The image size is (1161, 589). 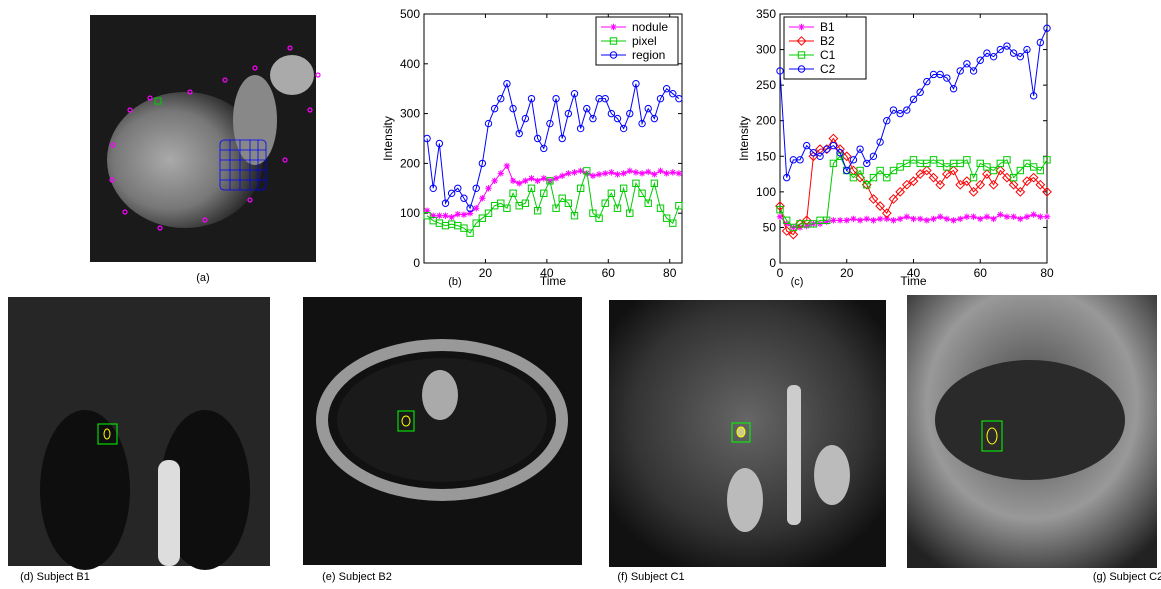 What do you see at coordinates (410, 213) in the screenshot?
I see `y-tick-label: 100` at bounding box center [410, 213].